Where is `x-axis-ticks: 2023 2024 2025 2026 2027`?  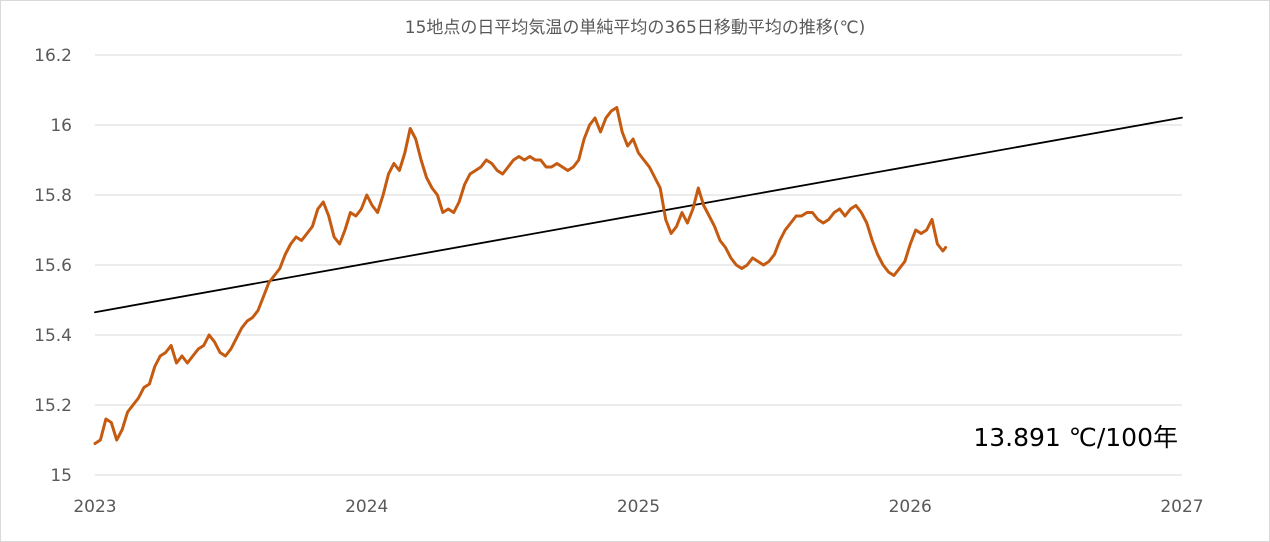 x-axis-ticks: 2023 2024 2025 2026 2027 is located at coordinates (638, 507).